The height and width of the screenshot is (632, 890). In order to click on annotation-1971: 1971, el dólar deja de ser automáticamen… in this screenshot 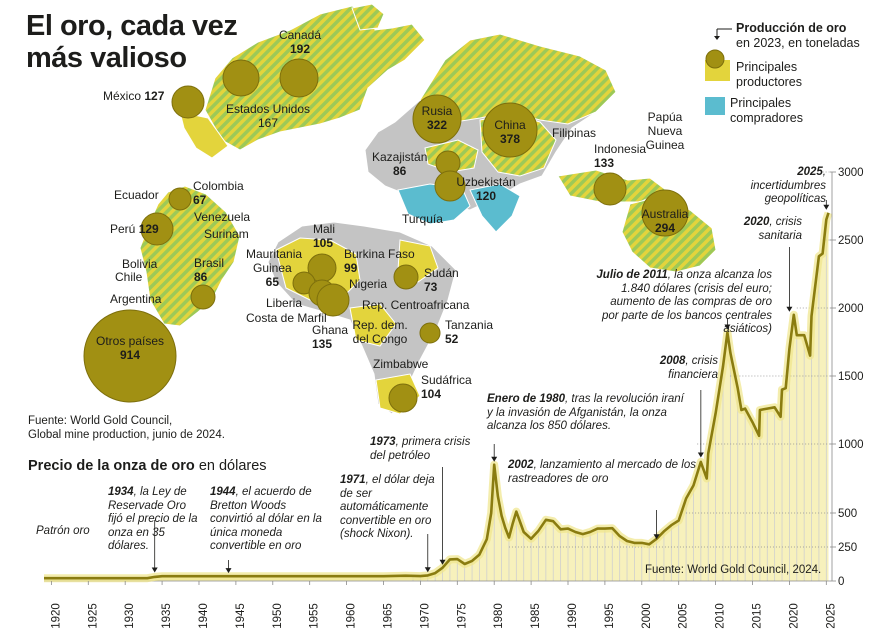, I will do `click(387, 507)`.